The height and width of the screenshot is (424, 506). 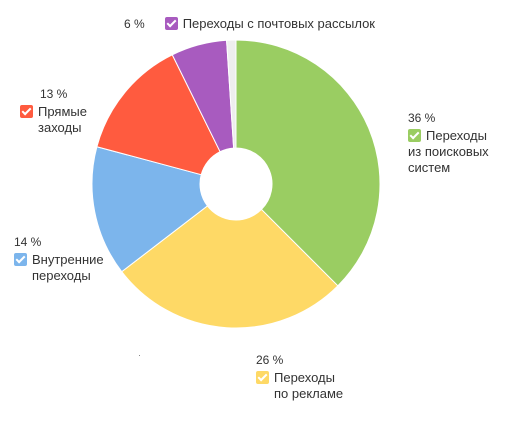 What do you see at coordinates (134, 24) in the screenshot?
I see `email-percent-label: 6 %` at bounding box center [134, 24].